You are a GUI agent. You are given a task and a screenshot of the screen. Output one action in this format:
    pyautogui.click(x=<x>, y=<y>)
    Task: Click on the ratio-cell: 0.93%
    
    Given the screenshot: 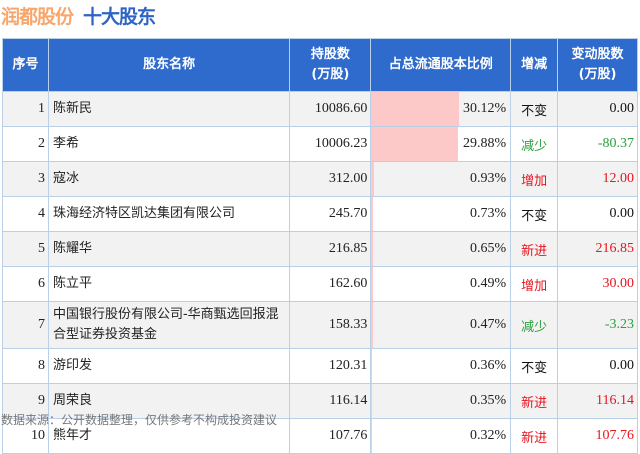 What is the action you would take?
    pyautogui.click(x=441, y=179)
    